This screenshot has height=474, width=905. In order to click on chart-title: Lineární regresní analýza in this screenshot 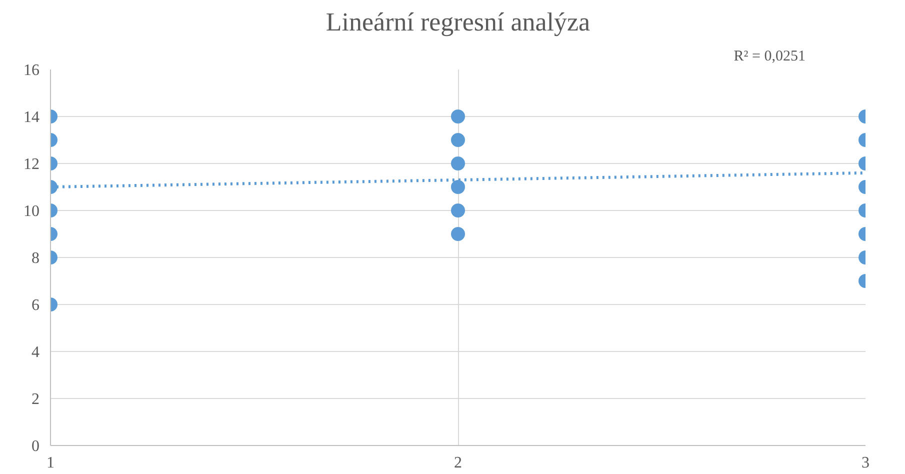, I will do `click(458, 22)`.